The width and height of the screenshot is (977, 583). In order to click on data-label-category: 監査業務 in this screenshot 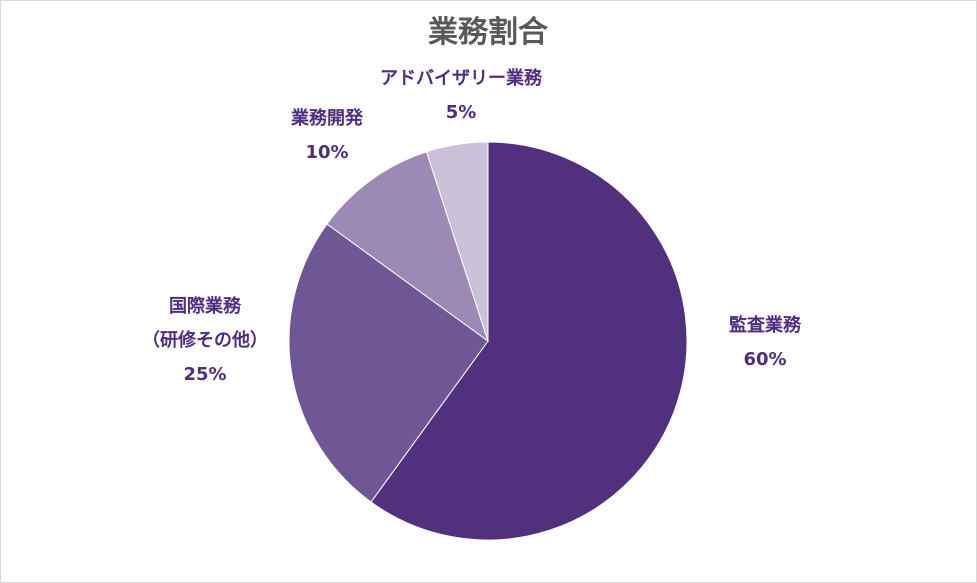, I will do `click(765, 325)`.